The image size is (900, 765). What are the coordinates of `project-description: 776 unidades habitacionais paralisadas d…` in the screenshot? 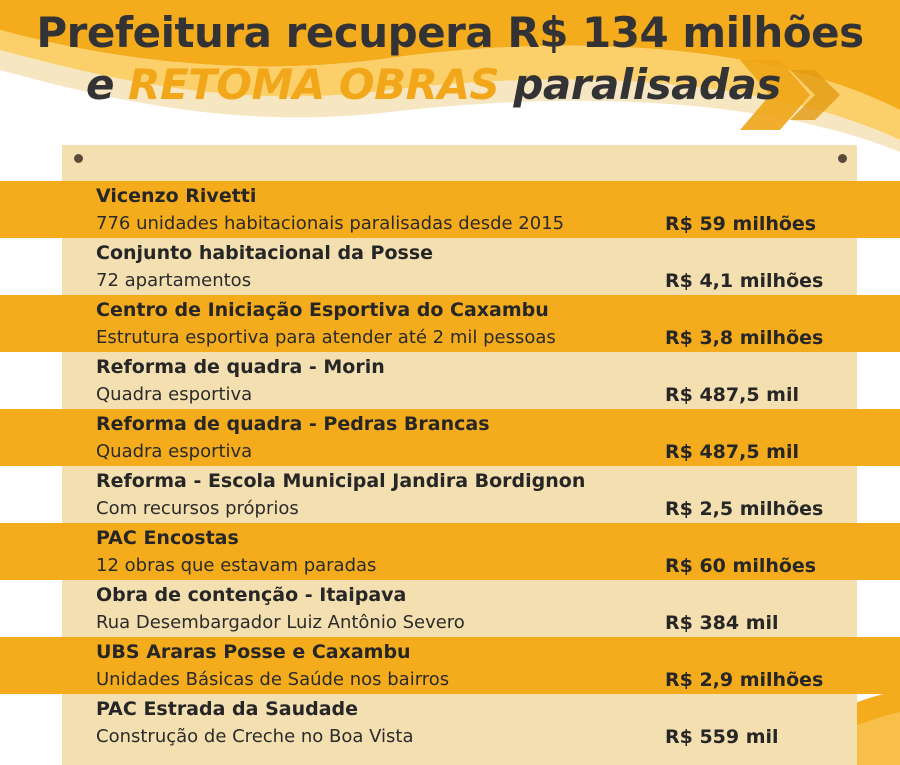 It's located at (330, 223).